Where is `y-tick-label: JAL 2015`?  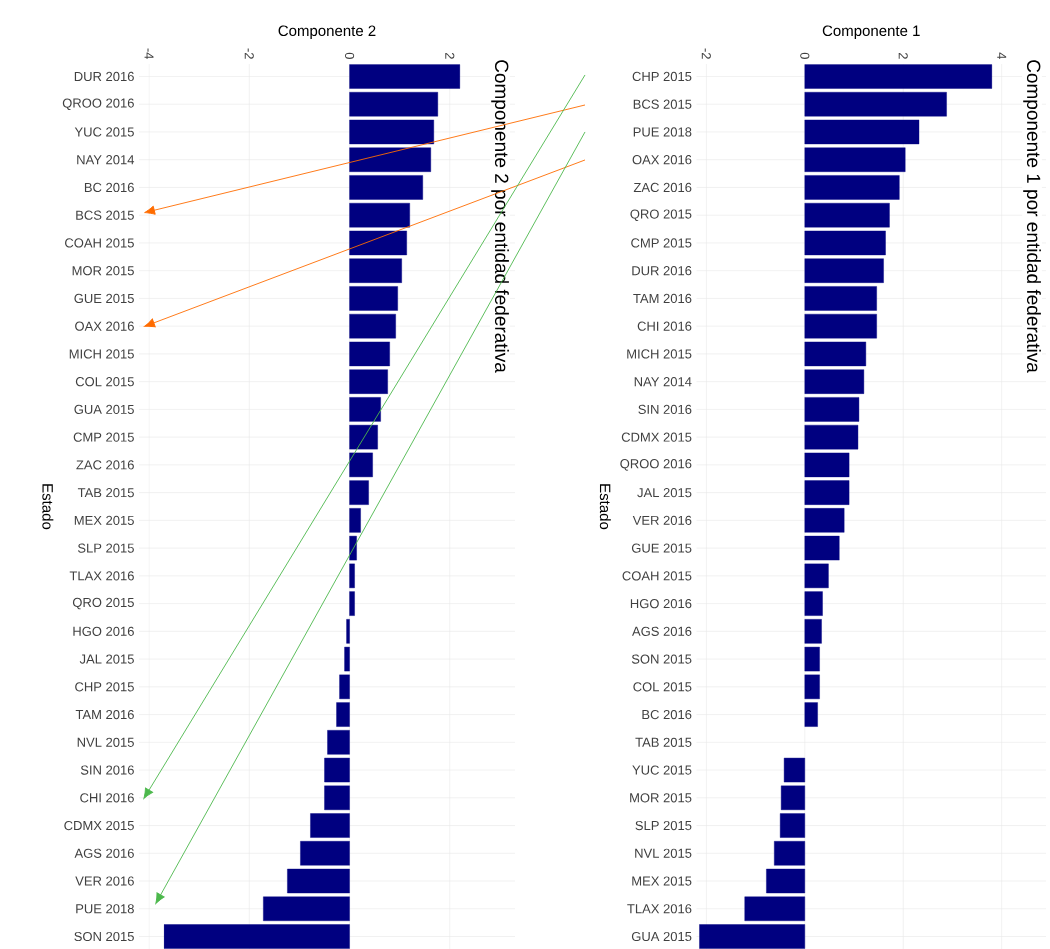 y-tick-label: JAL 2015 is located at coordinates (664, 493).